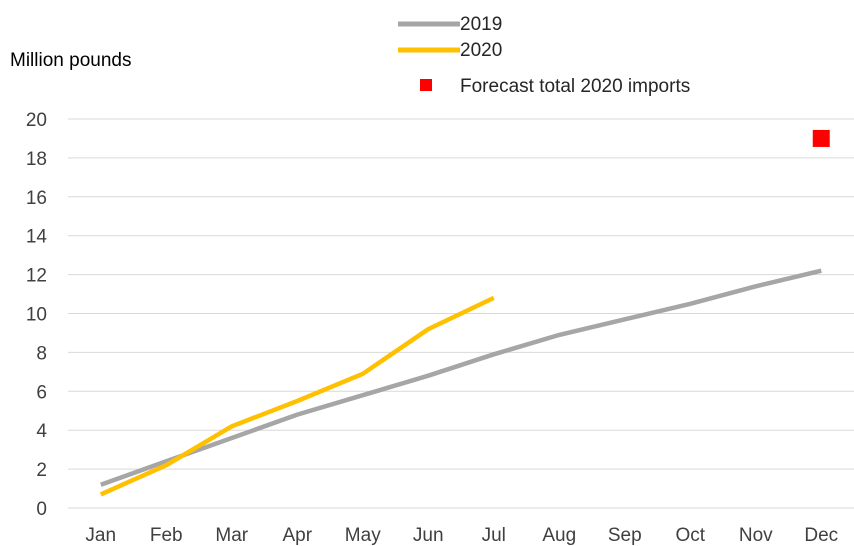 This screenshot has width=854, height=546. I want to click on x-tick-label: Jun, so click(428, 535).